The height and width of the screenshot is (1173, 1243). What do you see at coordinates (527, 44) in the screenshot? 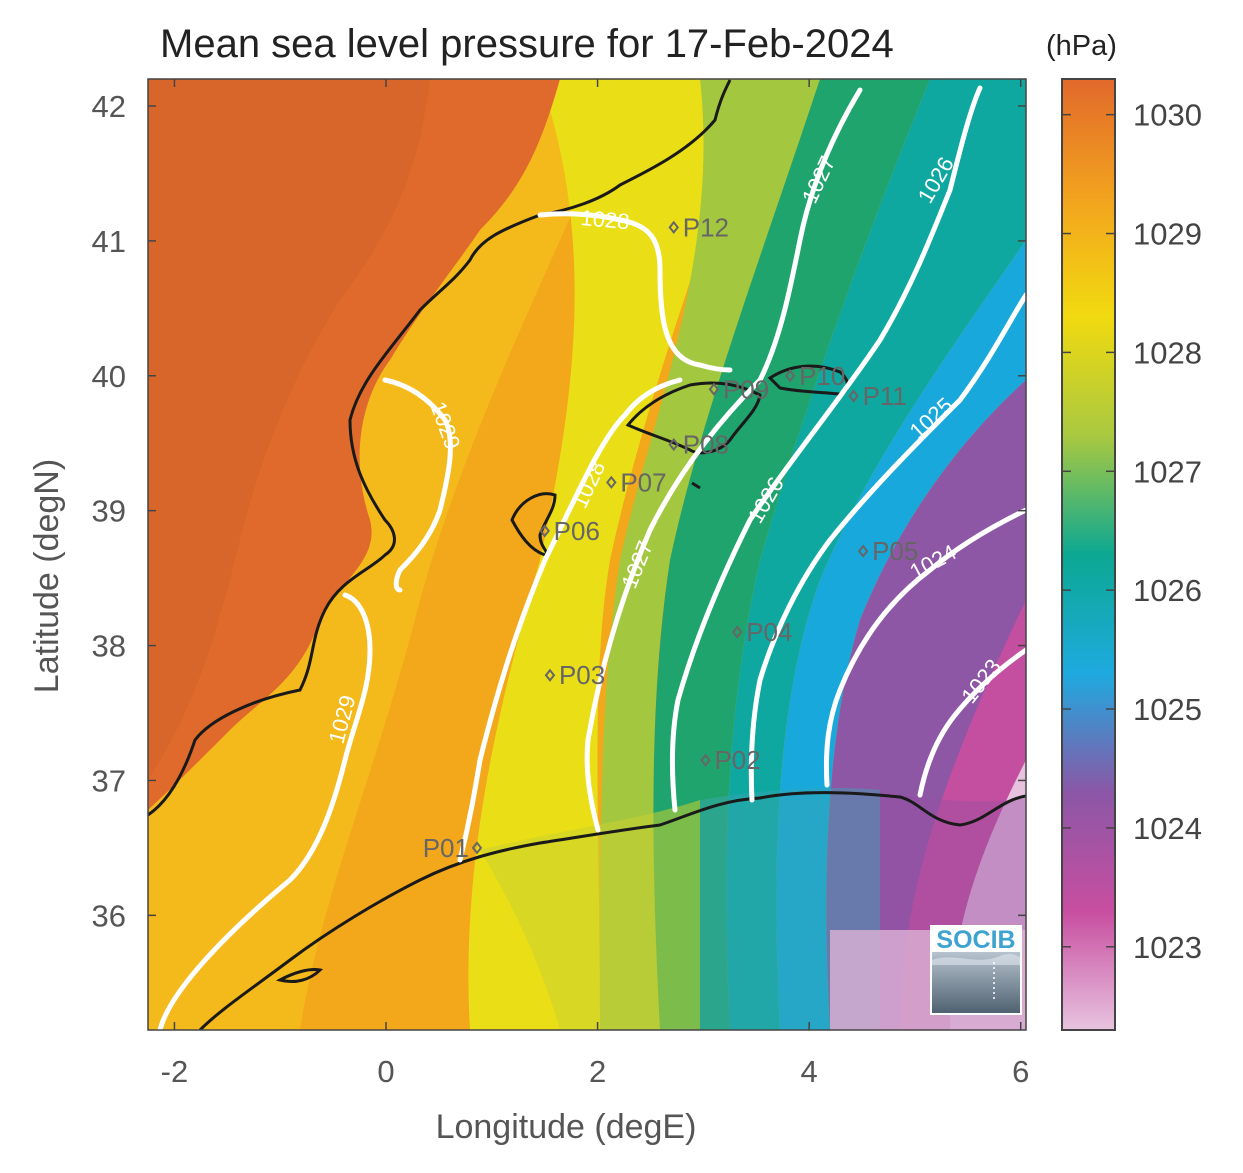
I see `map-title: Mean sea level pressure for 17-Feb-2024` at bounding box center [527, 44].